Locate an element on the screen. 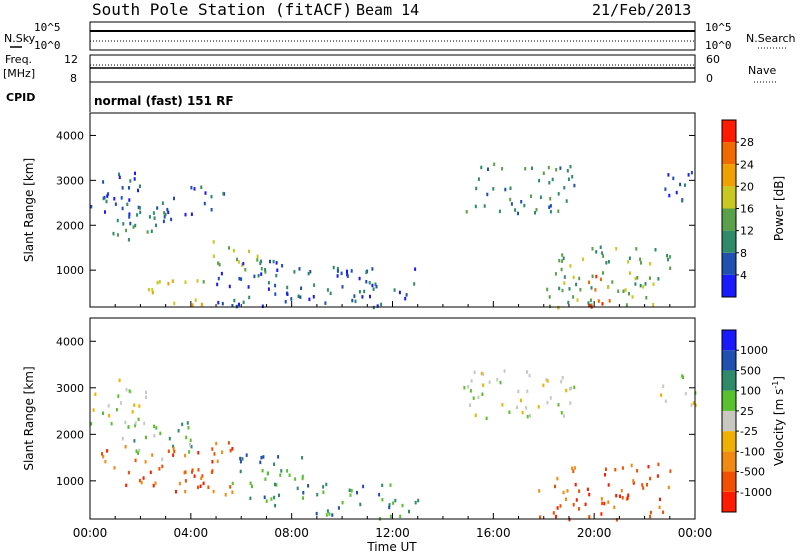 Image resolution: width=800 pixels, height=554 pixels. freq-tick-high: 12 is located at coordinates (71, 59).